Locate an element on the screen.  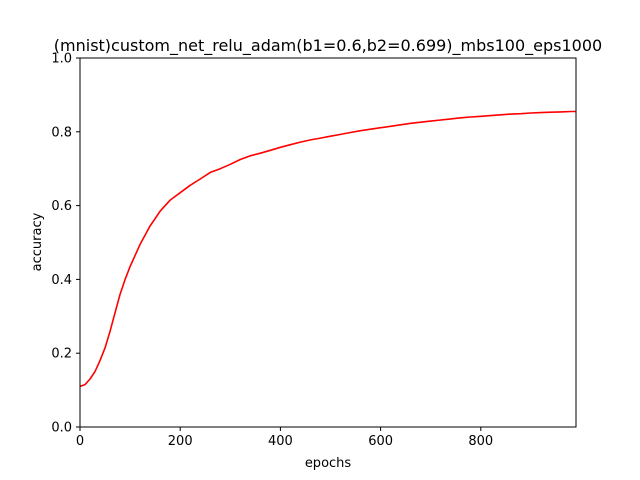
x-tick-label: 800 is located at coordinates (480, 441).